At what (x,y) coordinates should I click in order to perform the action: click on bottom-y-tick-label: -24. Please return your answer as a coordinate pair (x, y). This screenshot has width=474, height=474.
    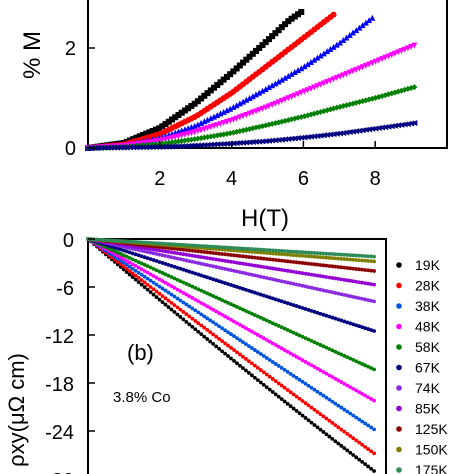
    Looking at the image, I should click on (59, 433).